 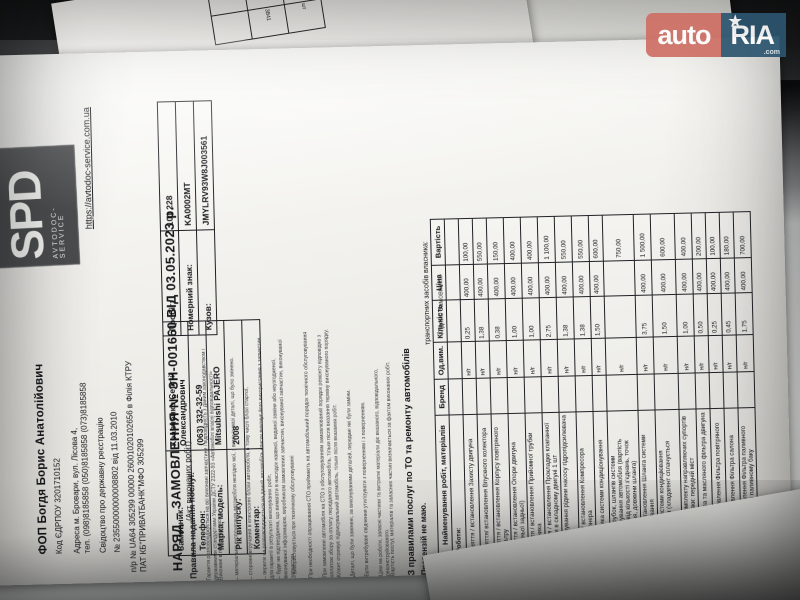 I want to click on mini-cell, so click(x=232, y=27).